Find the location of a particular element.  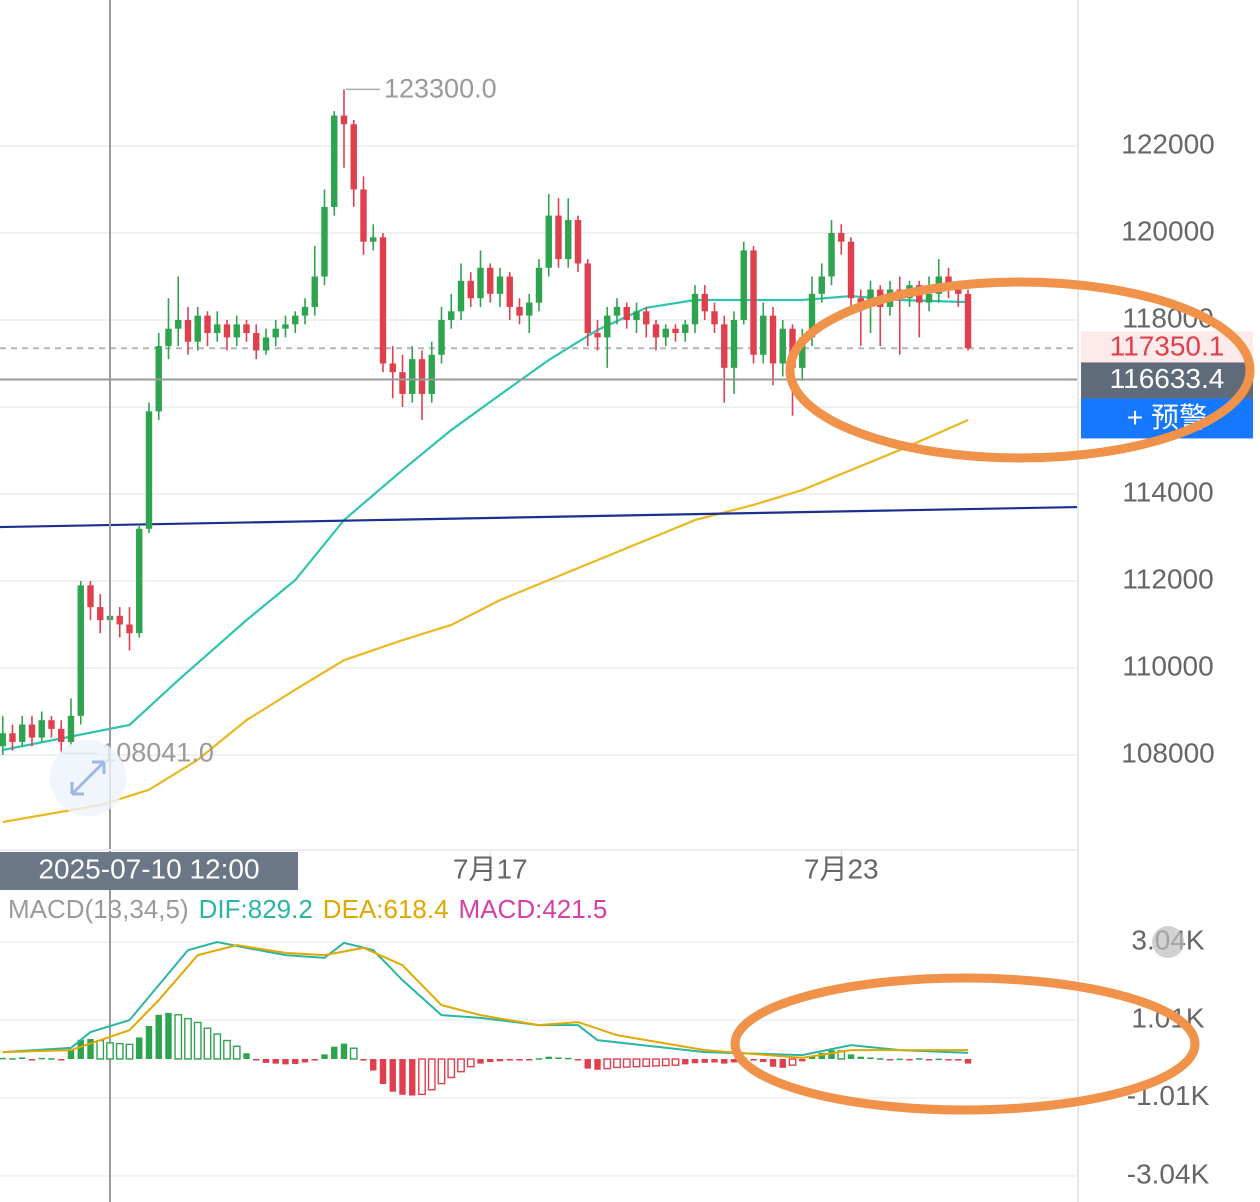

macd-legend: DIF:829.2 is located at coordinates (256, 909).